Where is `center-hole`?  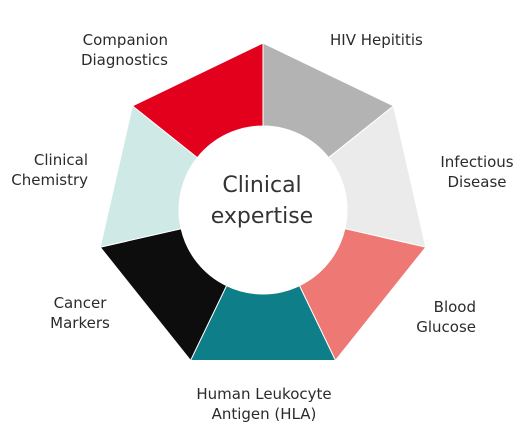
center-hole is located at coordinates (263, 210).